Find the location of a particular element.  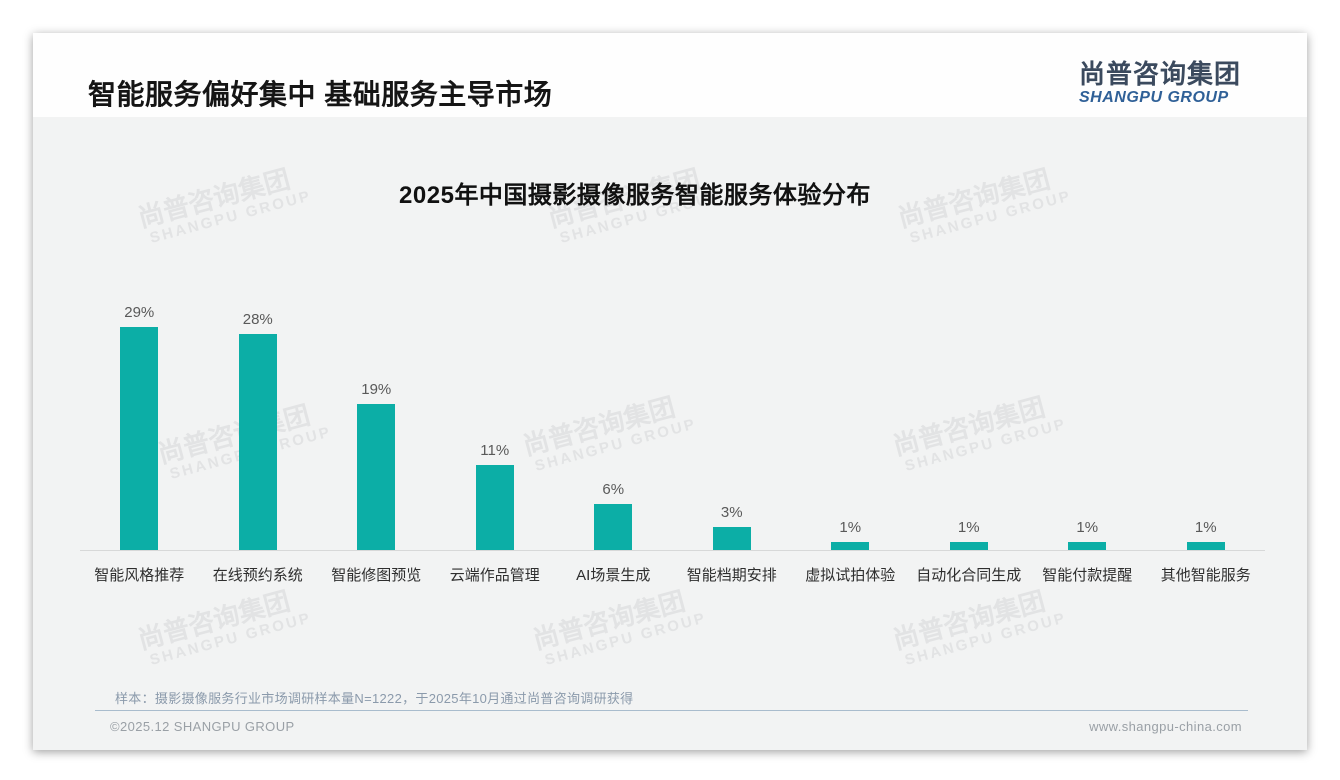

bar-value-label: 28% is located at coordinates (257, 319).